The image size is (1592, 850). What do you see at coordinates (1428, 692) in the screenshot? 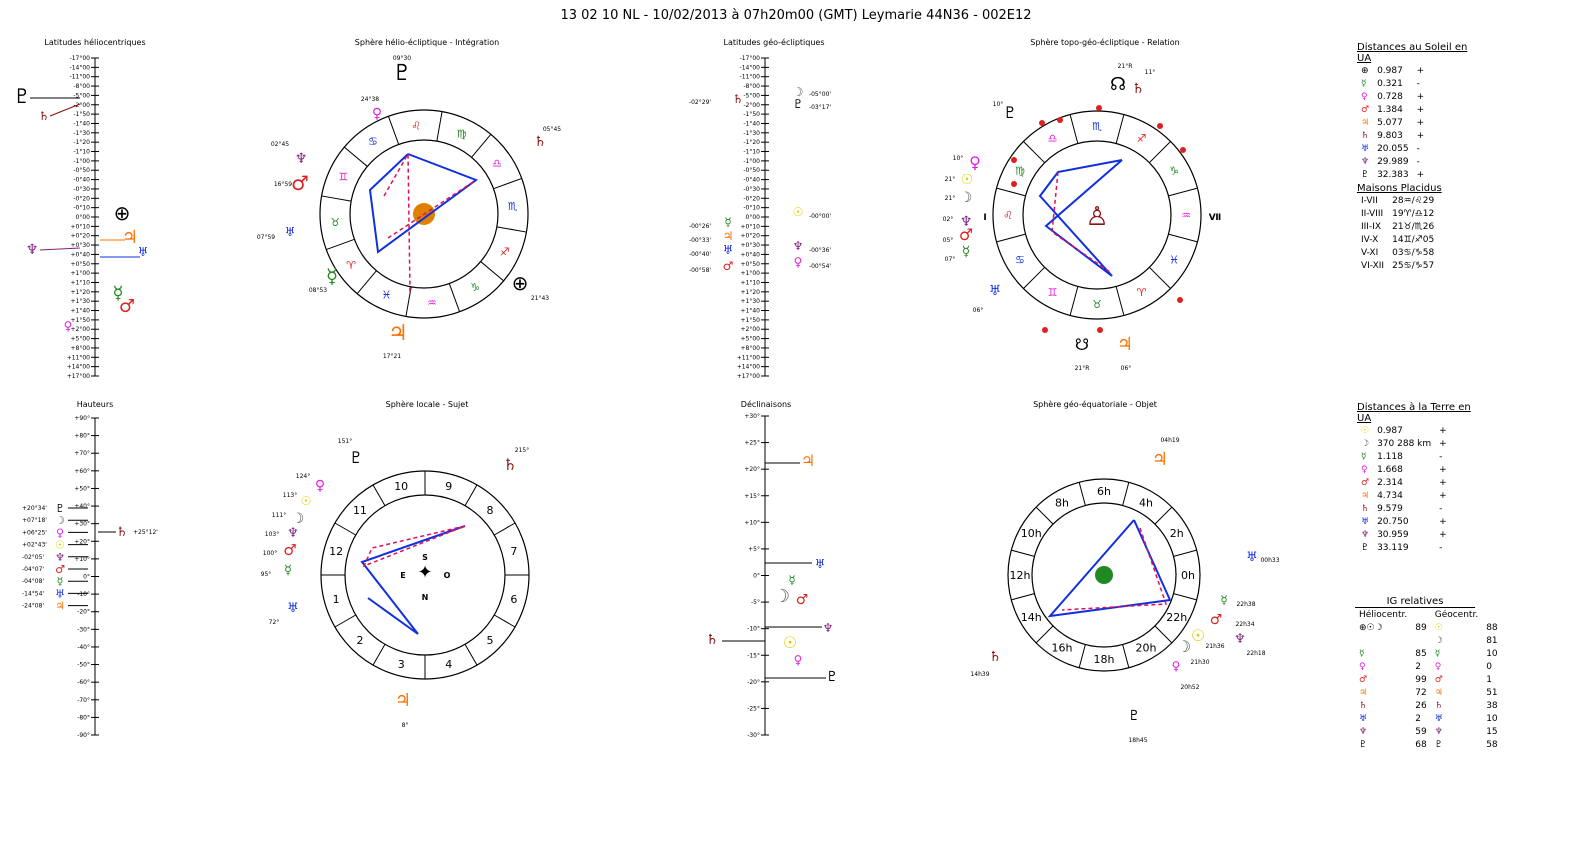
I see `table-row: ♃ 72 ♃ 51` at bounding box center [1428, 692].